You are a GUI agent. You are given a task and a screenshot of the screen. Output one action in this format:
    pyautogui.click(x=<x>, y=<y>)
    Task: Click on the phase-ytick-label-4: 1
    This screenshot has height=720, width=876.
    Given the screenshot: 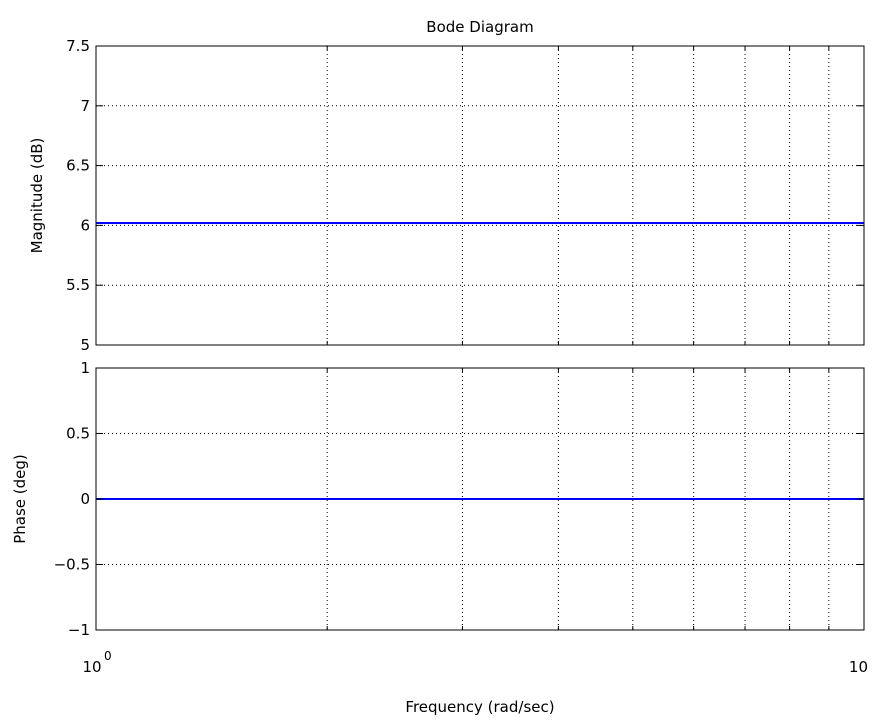 What is the action you would take?
    pyautogui.click(x=85, y=368)
    